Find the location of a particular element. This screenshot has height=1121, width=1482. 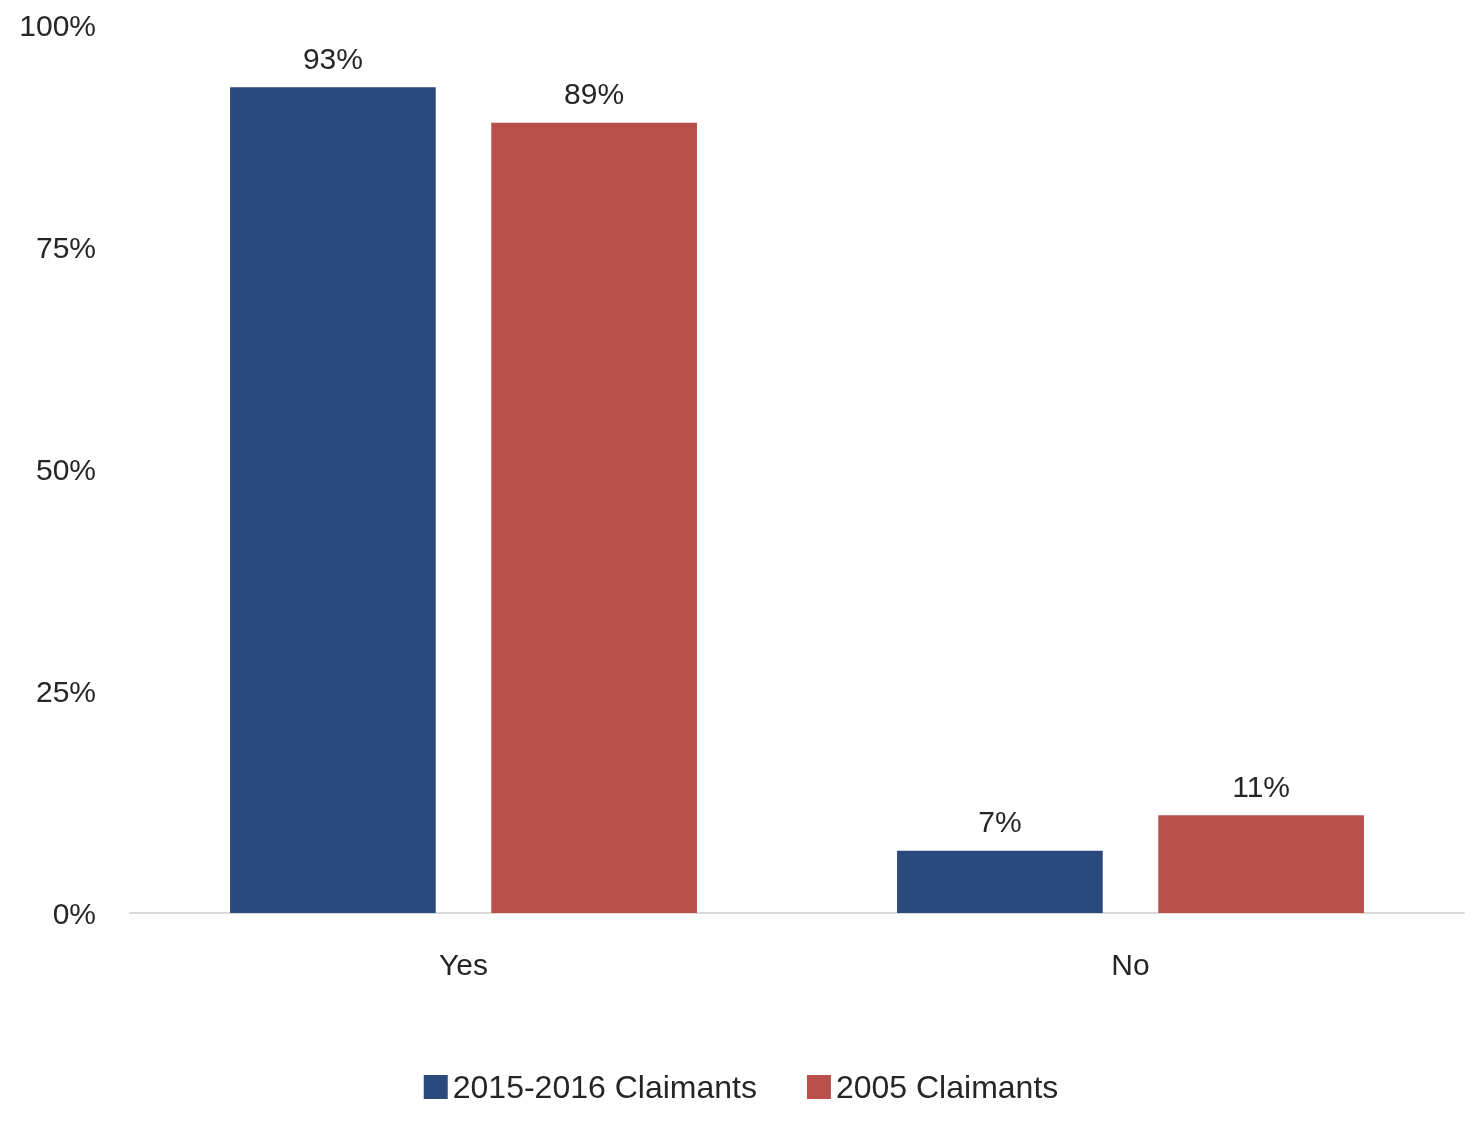

y-tick-label: 75% is located at coordinates (65, 247).